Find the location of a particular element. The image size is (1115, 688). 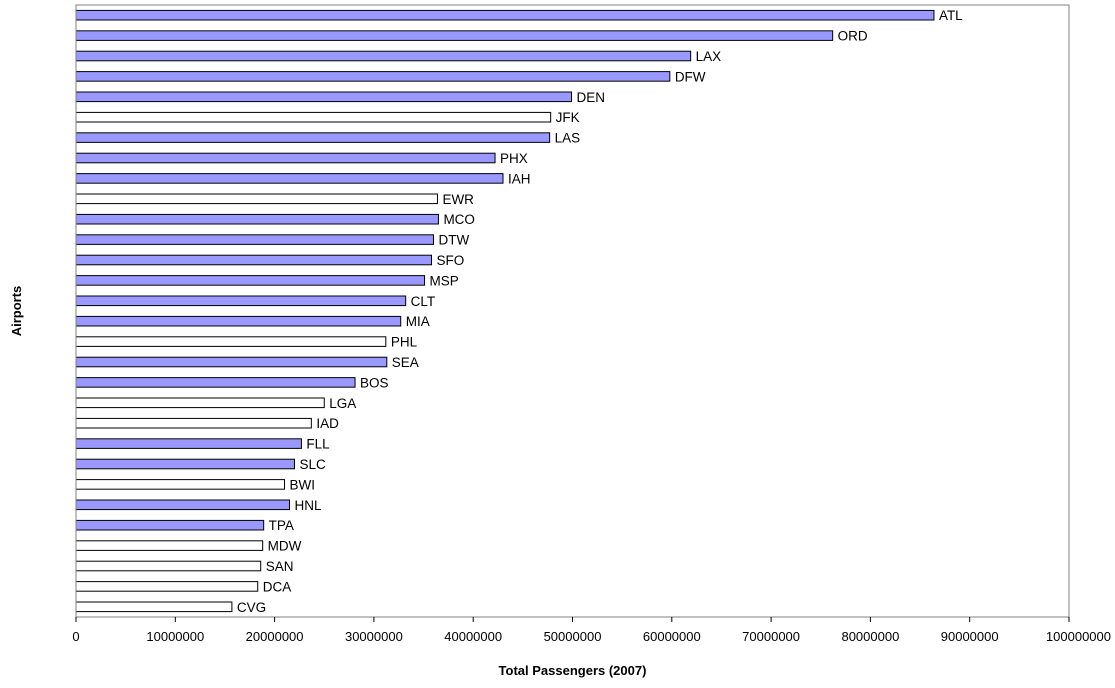

bar-label-mdw: MDW is located at coordinates (285, 546).